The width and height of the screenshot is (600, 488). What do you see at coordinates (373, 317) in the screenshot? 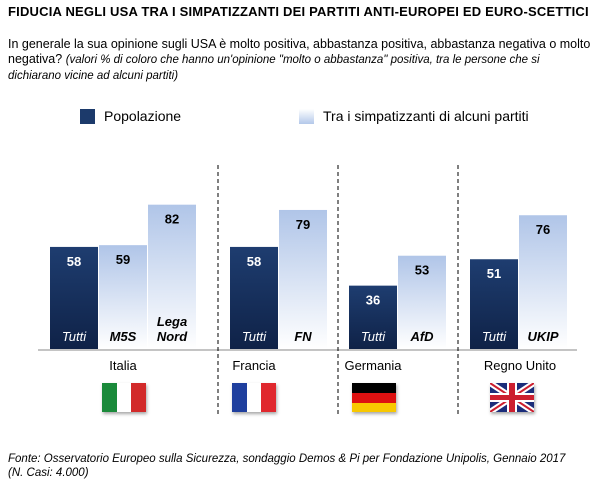
I see `bar-germania-tutti` at bounding box center [373, 317].